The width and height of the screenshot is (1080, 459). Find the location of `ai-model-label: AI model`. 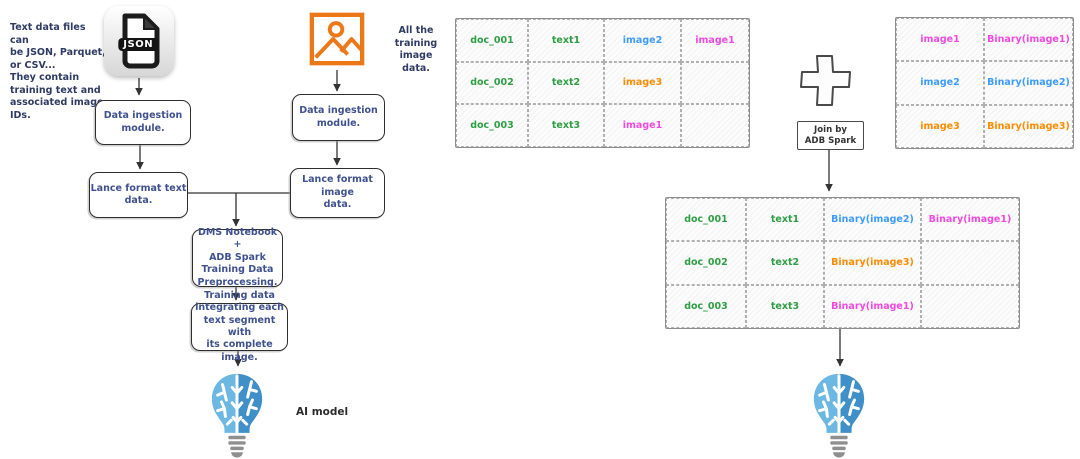

ai-model-label: AI model is located at coordinates (322, 412).